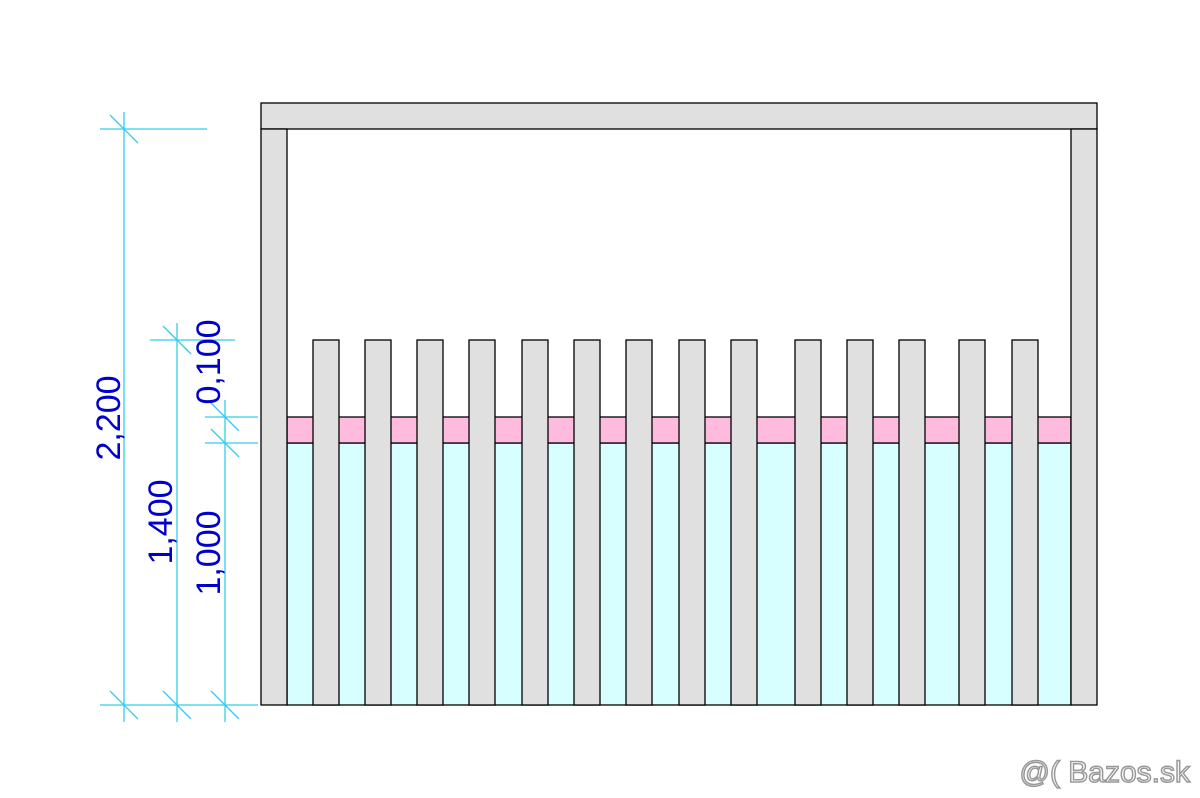  I want to click on dimension-label: 1,000, so click(209, 552).